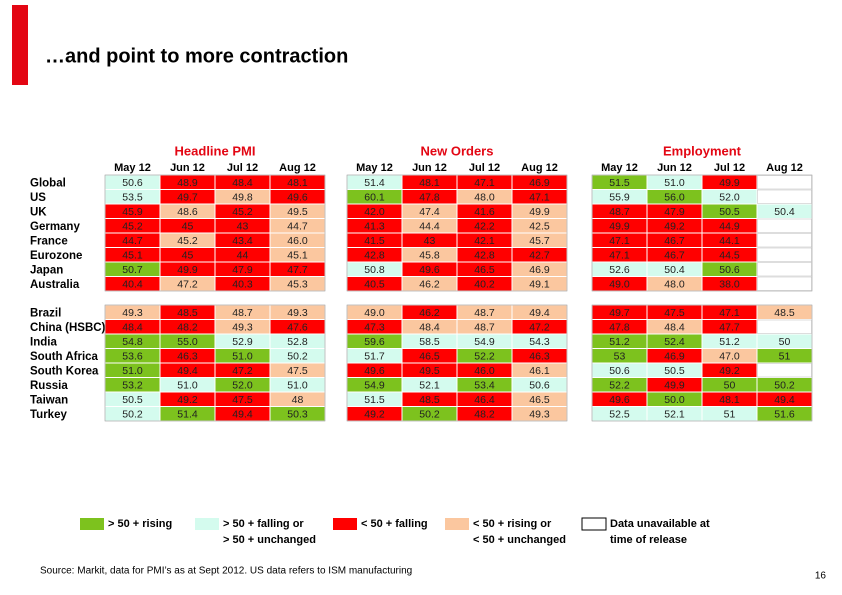 The width and height of the screenshot is (842, 595). What do you see at coordinates (702, 150) in the screenshot?
I see `group-title: Employment` at bounding box center [702, 150].